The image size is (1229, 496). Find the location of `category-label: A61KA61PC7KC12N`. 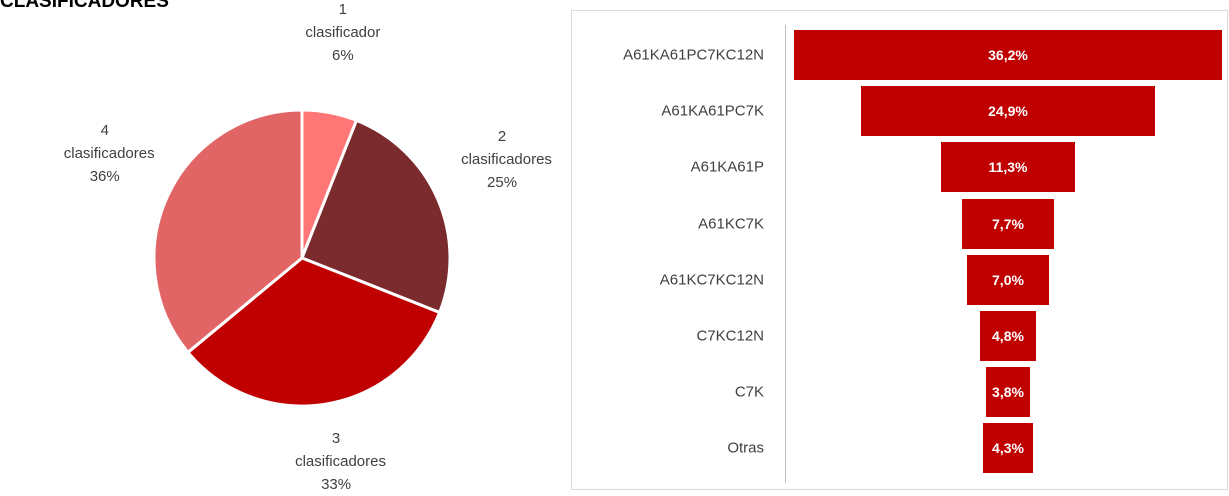

category-label: A61KA61PC7KC12N is located at coordinates (693, 55).